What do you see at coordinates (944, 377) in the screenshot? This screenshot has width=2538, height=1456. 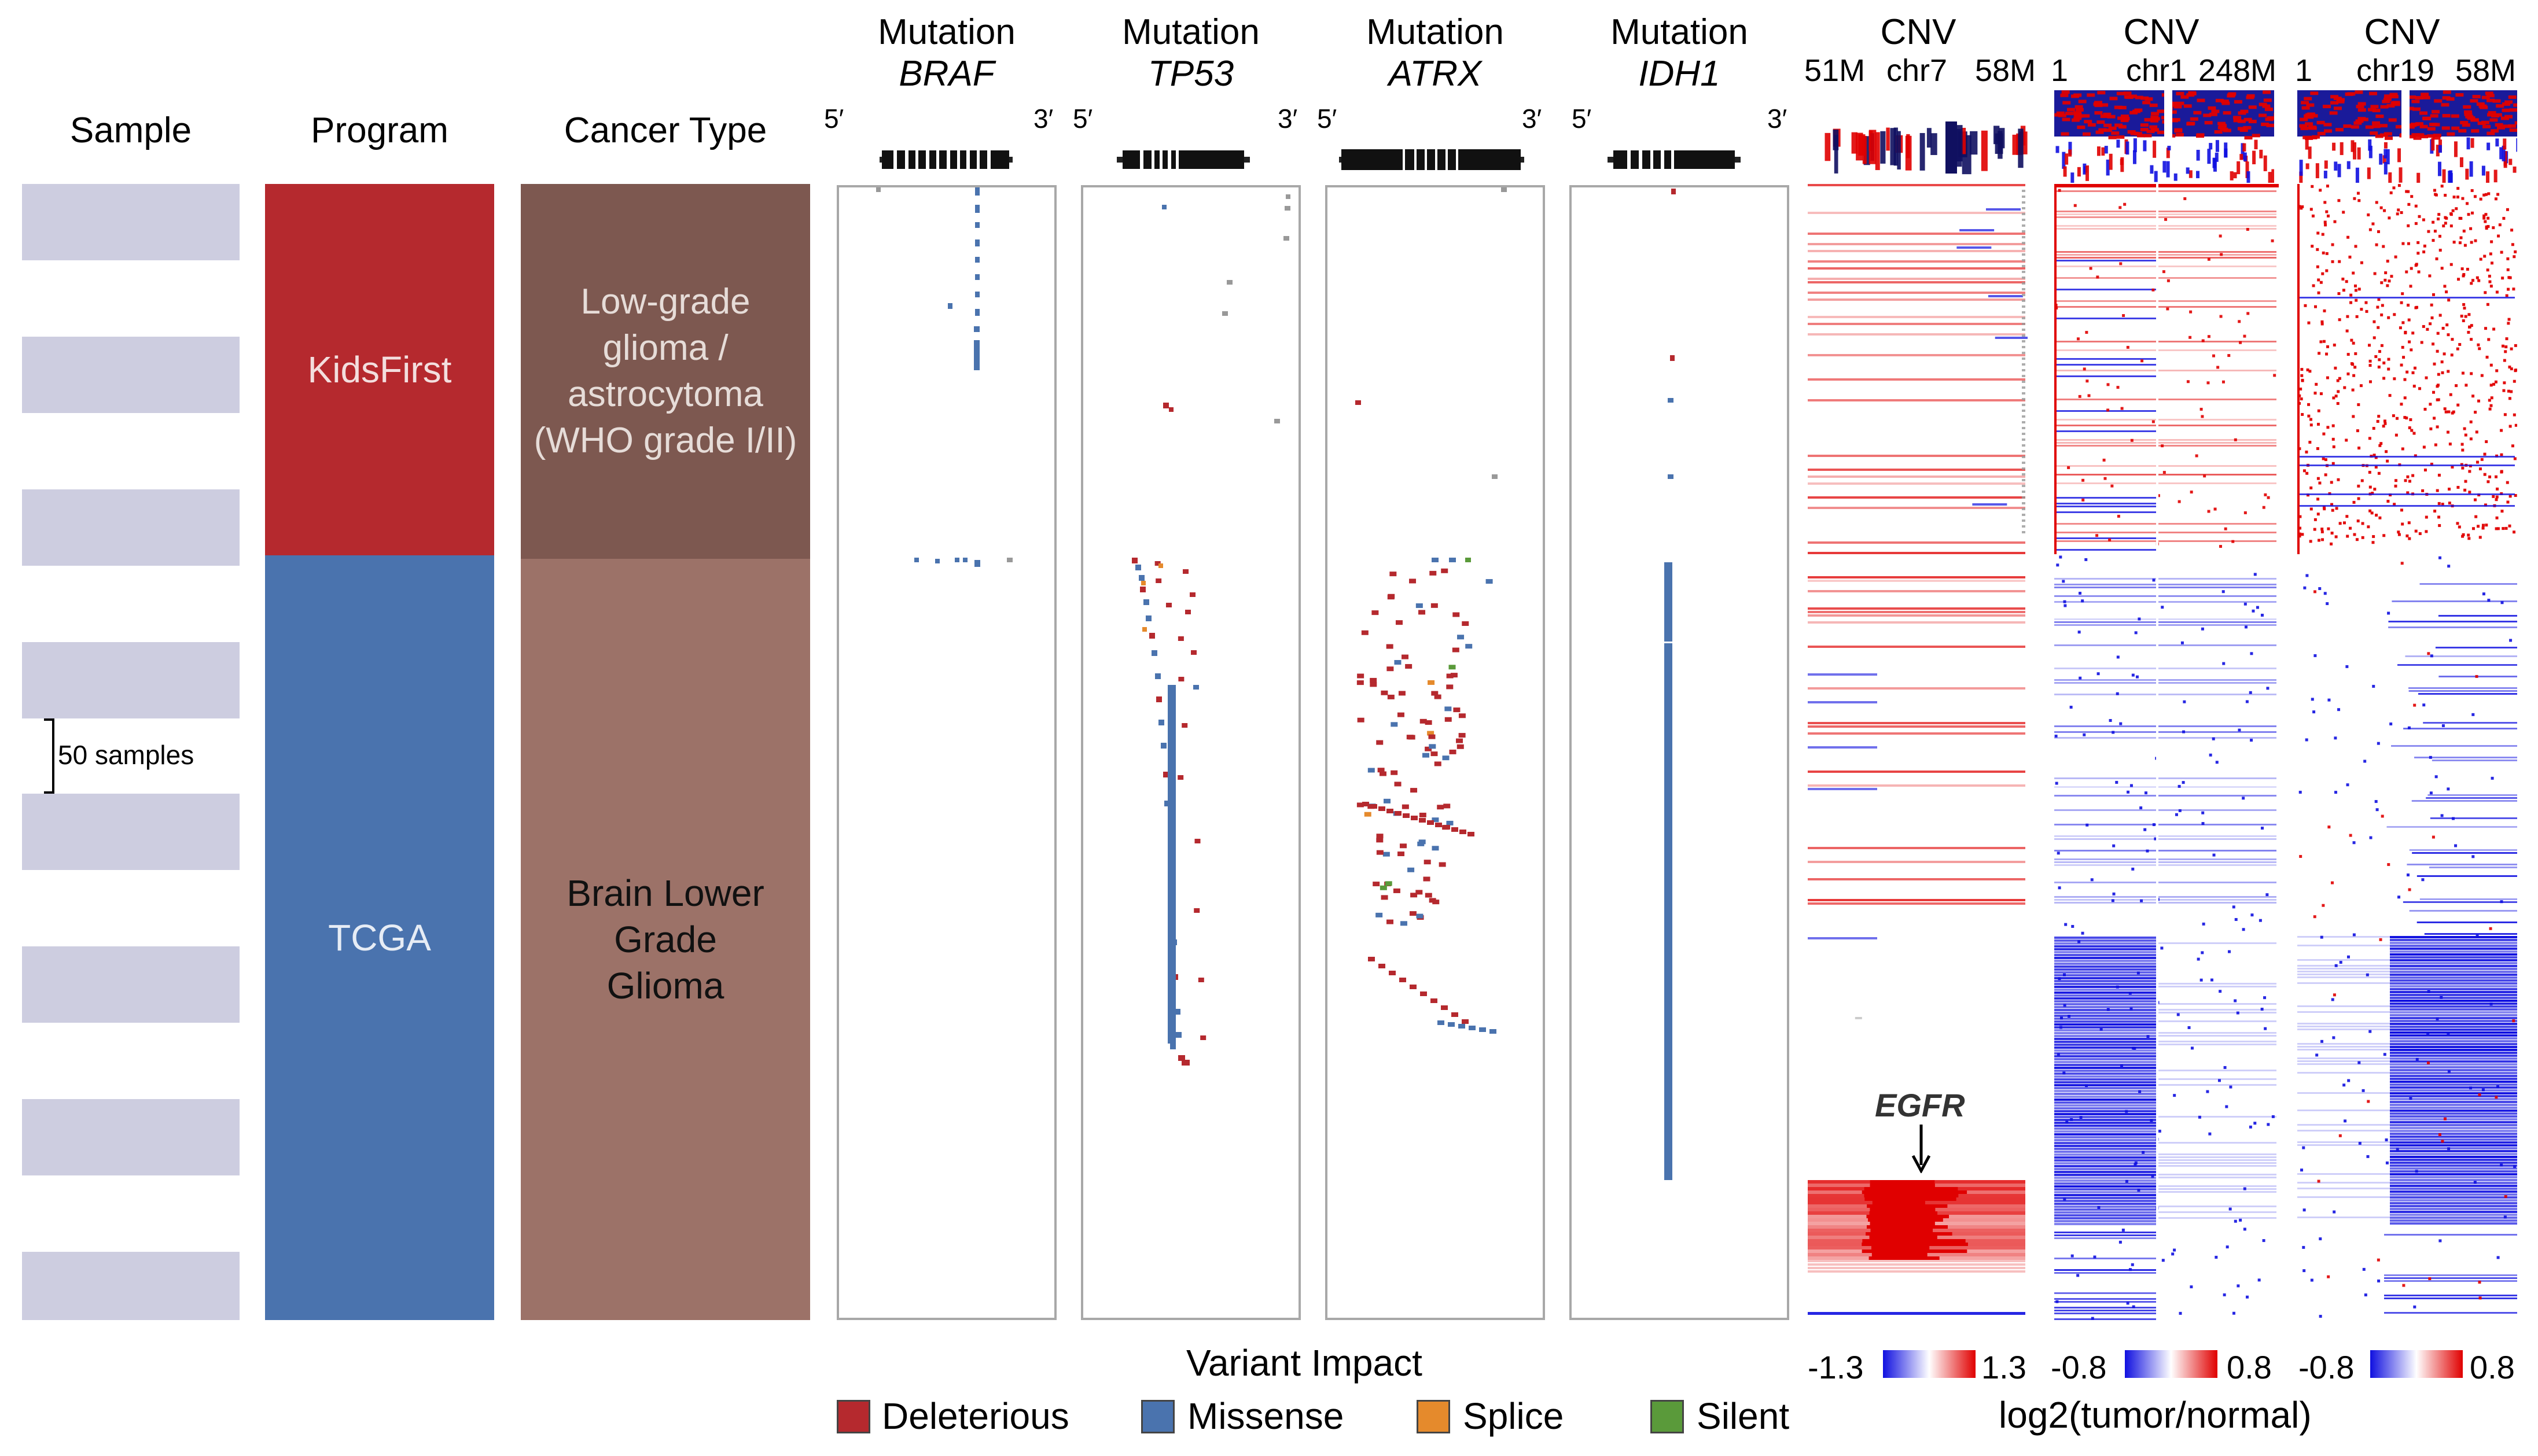 I see `mutation-marks-braf` at bounding box center [944, 377].